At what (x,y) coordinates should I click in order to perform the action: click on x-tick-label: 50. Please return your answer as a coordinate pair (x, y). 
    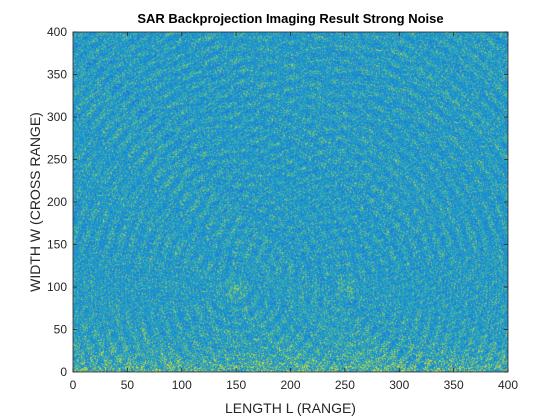
    Looking at the image, I should click on (128, 385).